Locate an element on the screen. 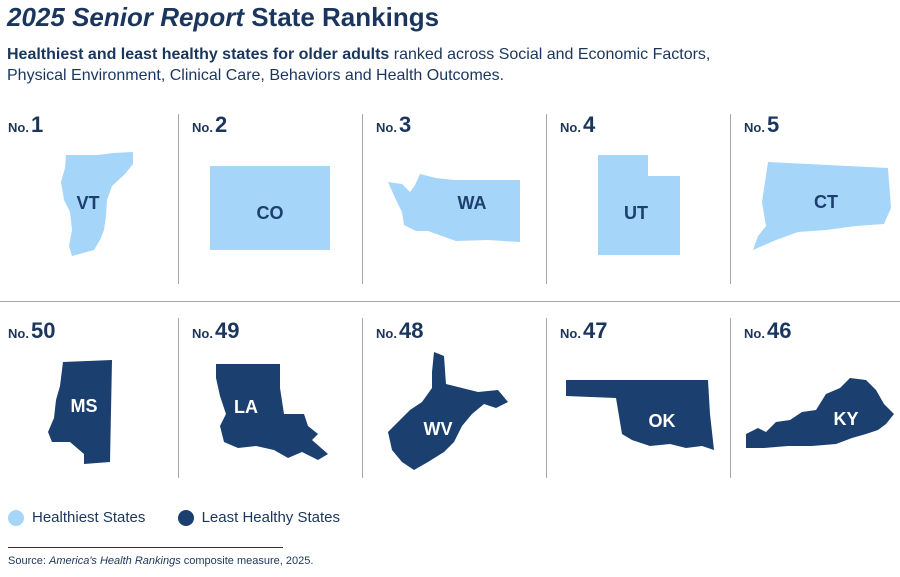  state-label: VT is located at coordinates (87, 203).